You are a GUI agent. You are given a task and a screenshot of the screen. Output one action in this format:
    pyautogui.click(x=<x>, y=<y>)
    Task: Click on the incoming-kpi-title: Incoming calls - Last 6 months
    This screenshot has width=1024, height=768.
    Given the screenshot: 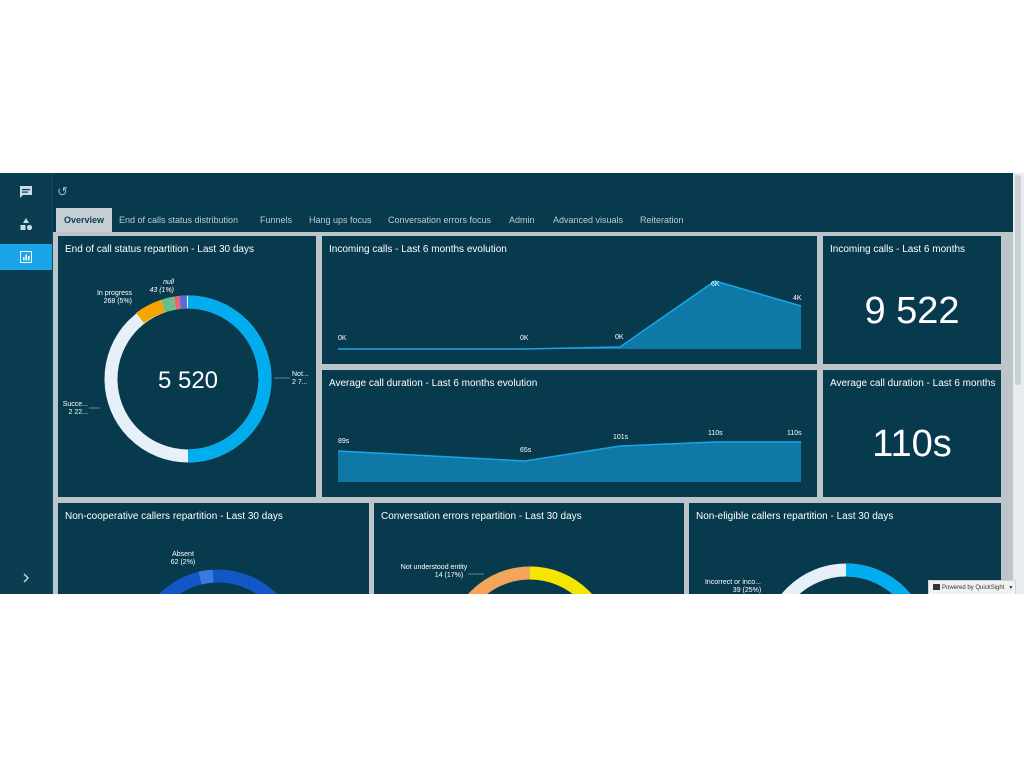 What is the action you would take?
    pyautogui.click(x=898, y=249)
    